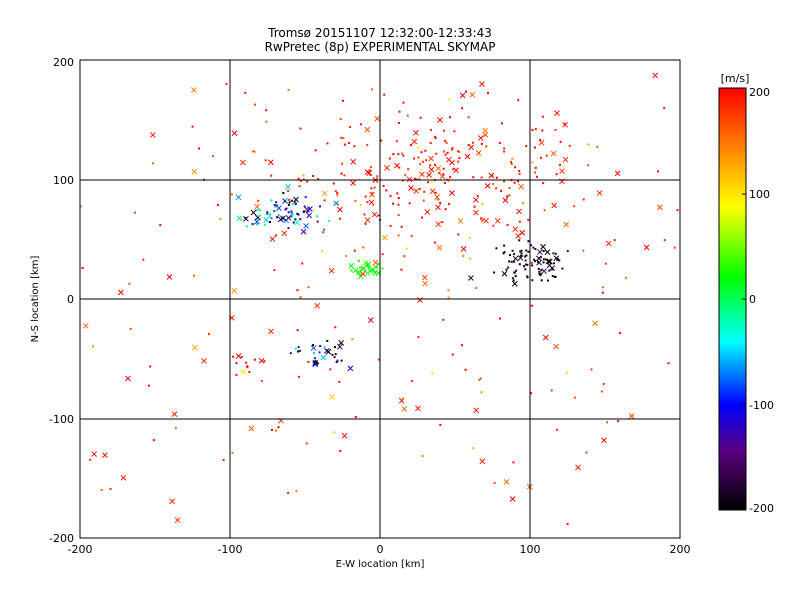  I want to click on x-tick-labels: -200 -100 0 100 200, so click(379, 549).